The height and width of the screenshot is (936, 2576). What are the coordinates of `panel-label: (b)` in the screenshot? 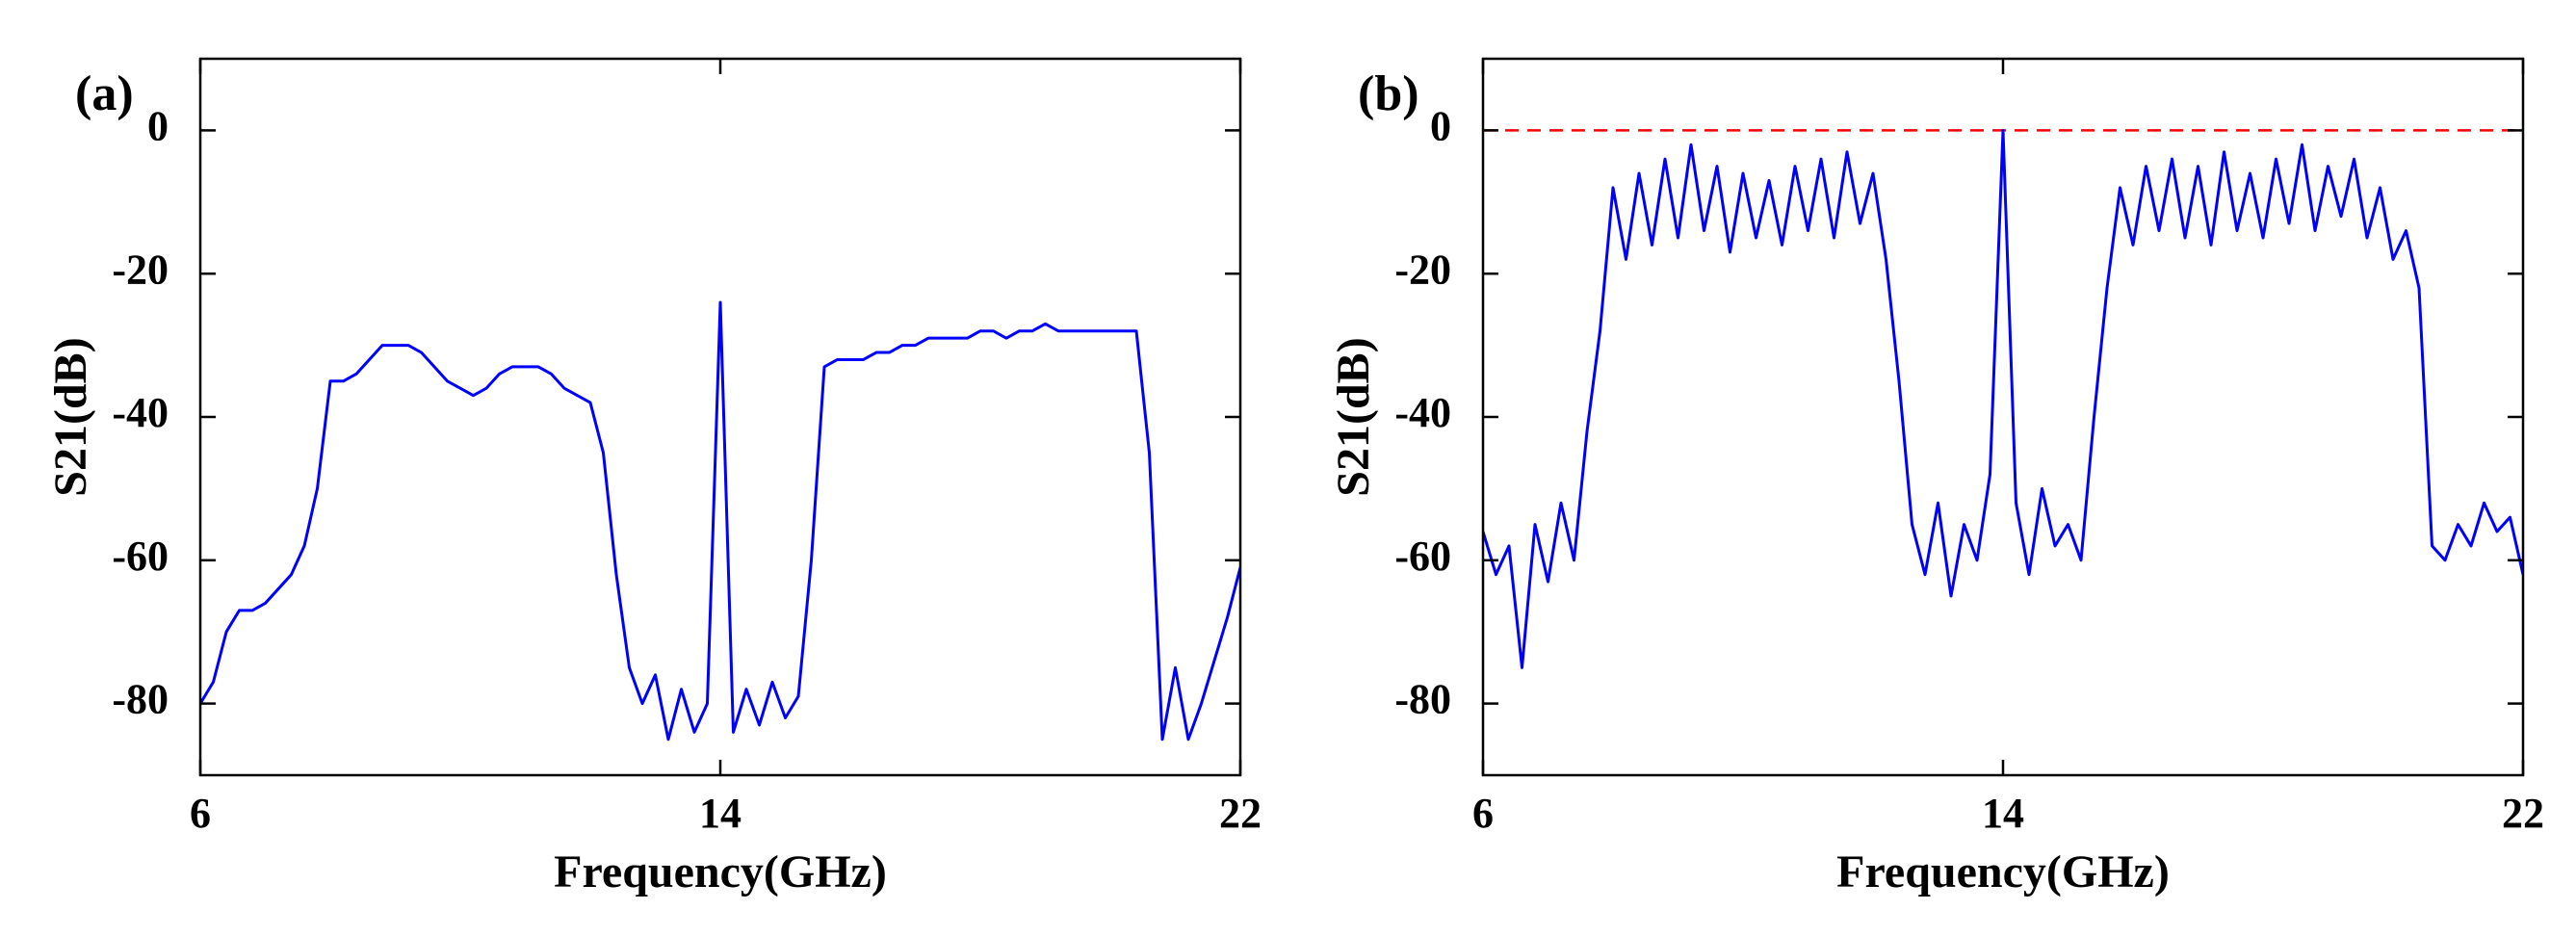 It's located at (1388, 93).